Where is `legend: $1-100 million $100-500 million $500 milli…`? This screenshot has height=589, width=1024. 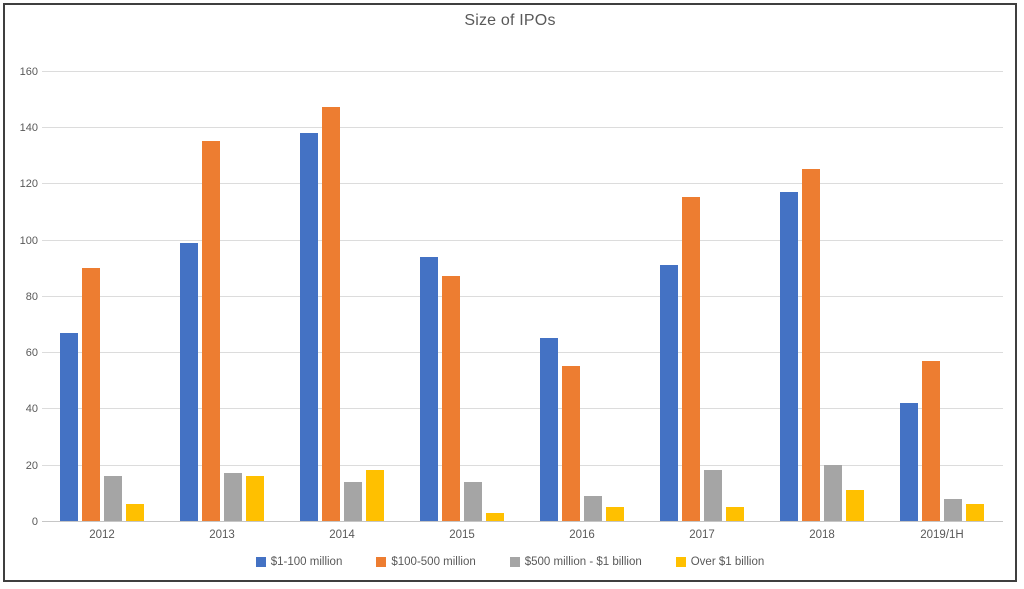
legend: $1-100 million $100-500 million $500 milli… is located at coordinates (510, 562).